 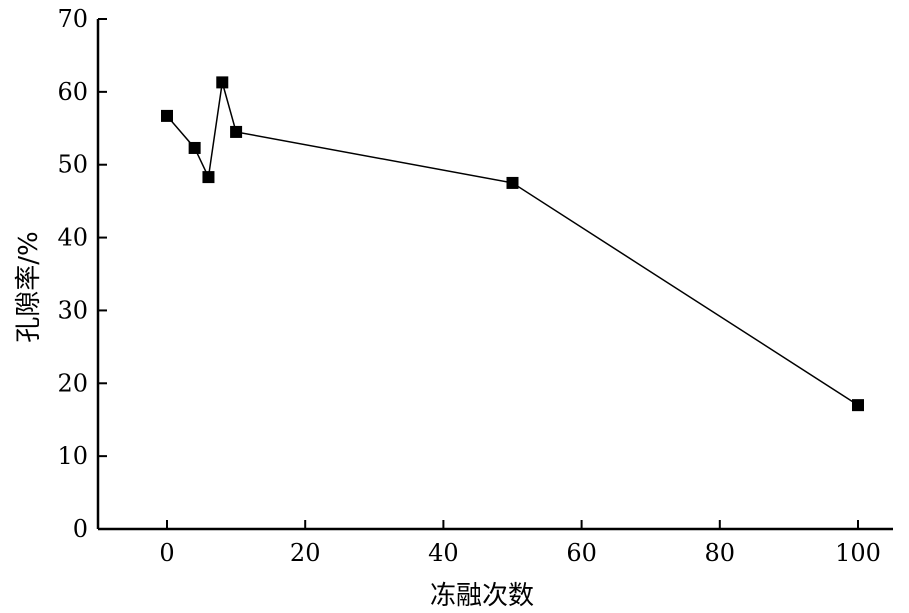 I want to click on y-tick-label: 30, so click(x=72, y=310).